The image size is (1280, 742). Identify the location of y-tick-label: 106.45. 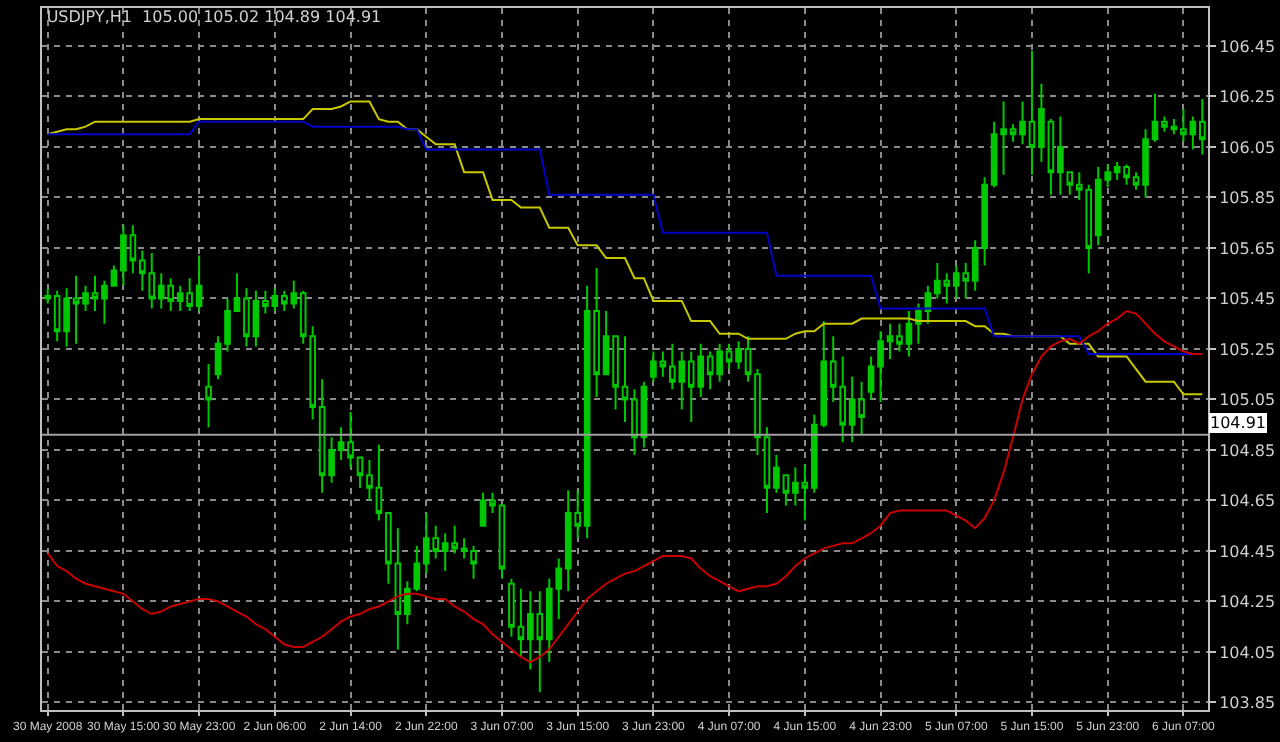
(1247, 46).